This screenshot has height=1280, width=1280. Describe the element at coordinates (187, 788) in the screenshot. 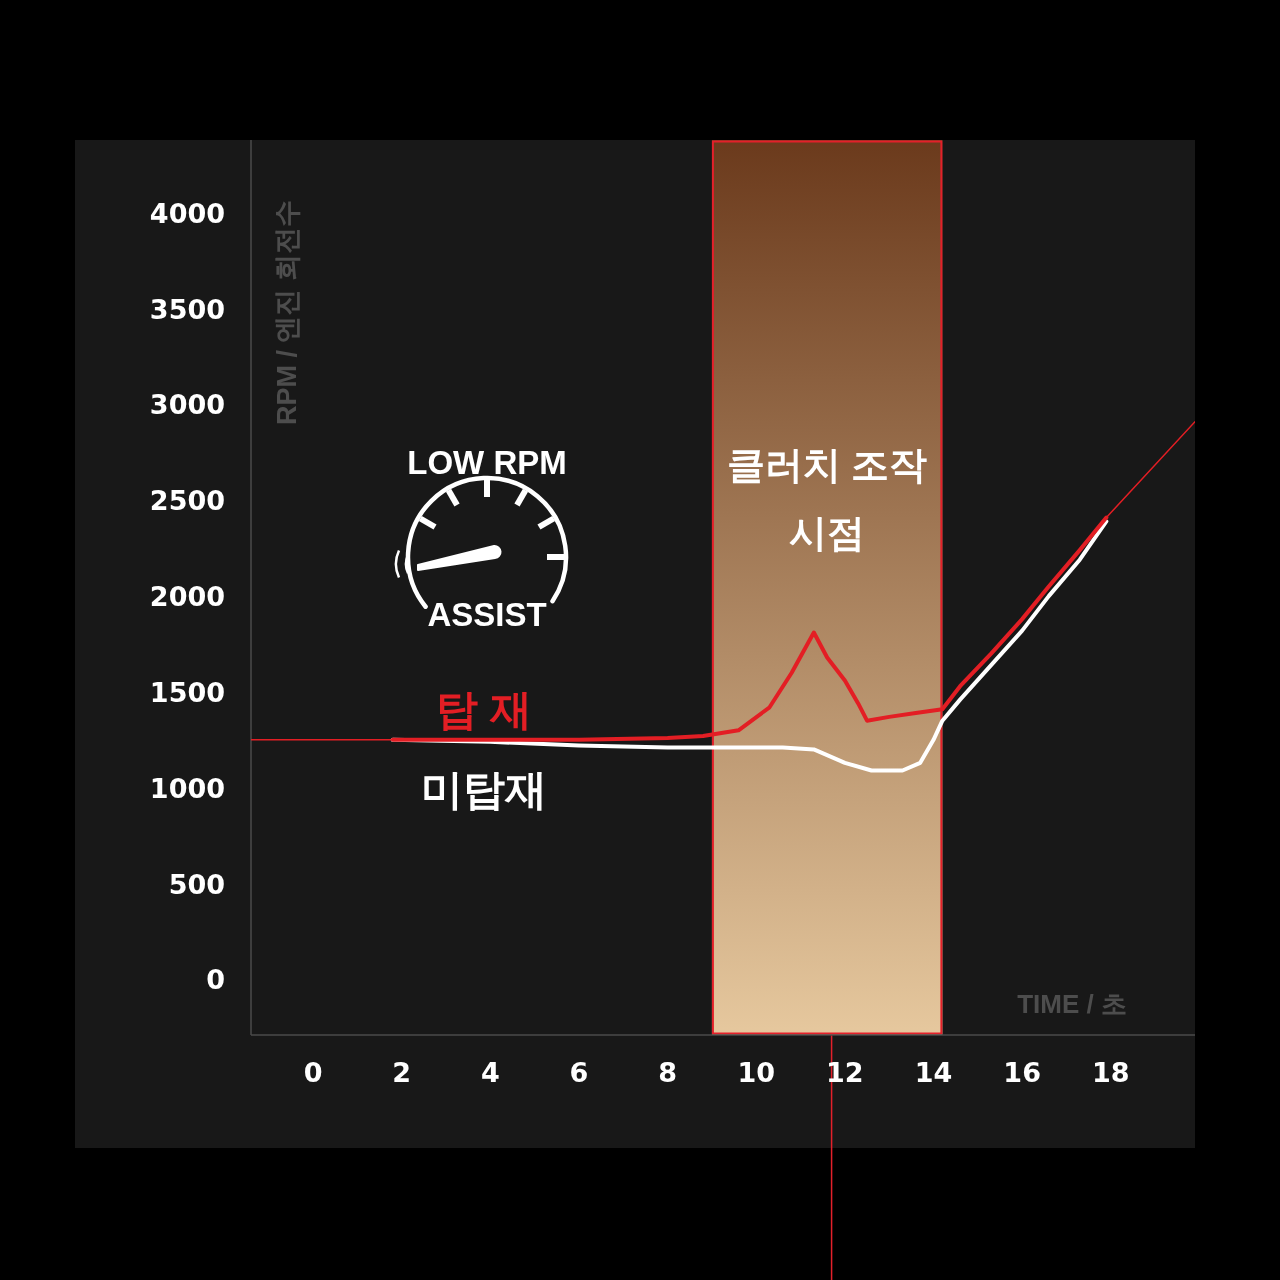

I see `y-tick-label: 1000` at that location.